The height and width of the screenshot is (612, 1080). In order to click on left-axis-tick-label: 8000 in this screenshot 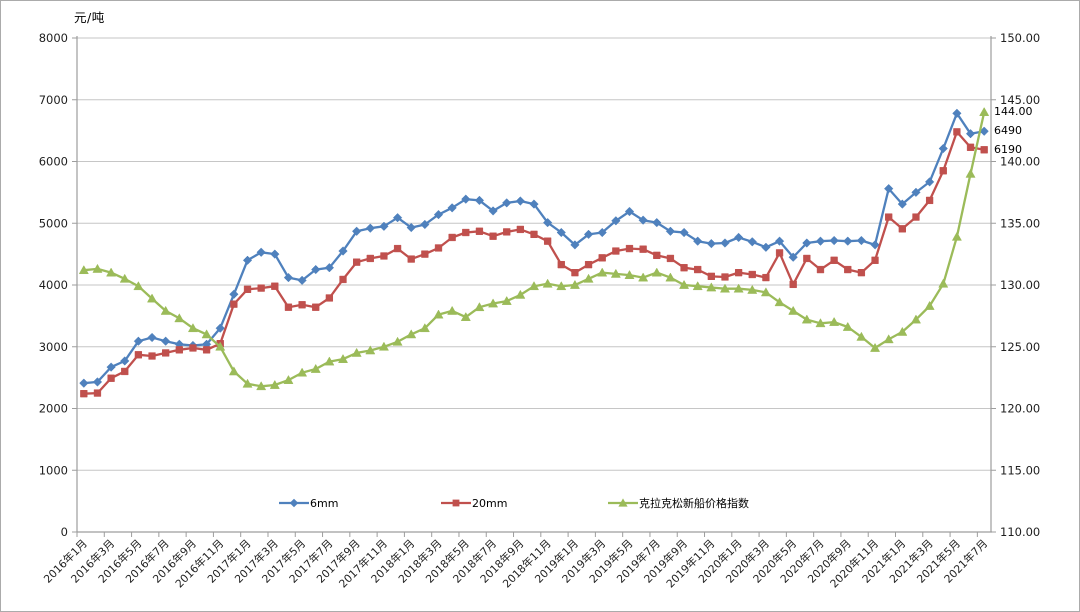, I will do `click(53, 38)`.